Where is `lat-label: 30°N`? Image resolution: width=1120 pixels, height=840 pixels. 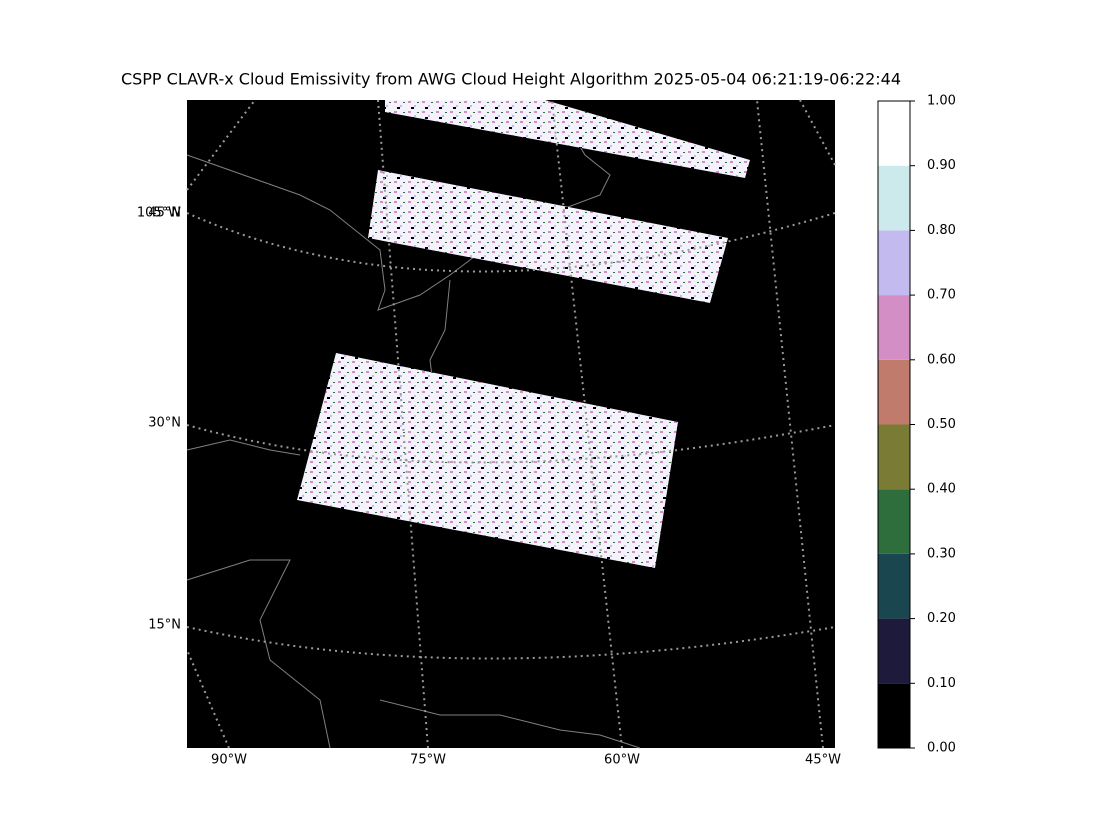
lat-label: 30°N is located at coordinates (164, 423).